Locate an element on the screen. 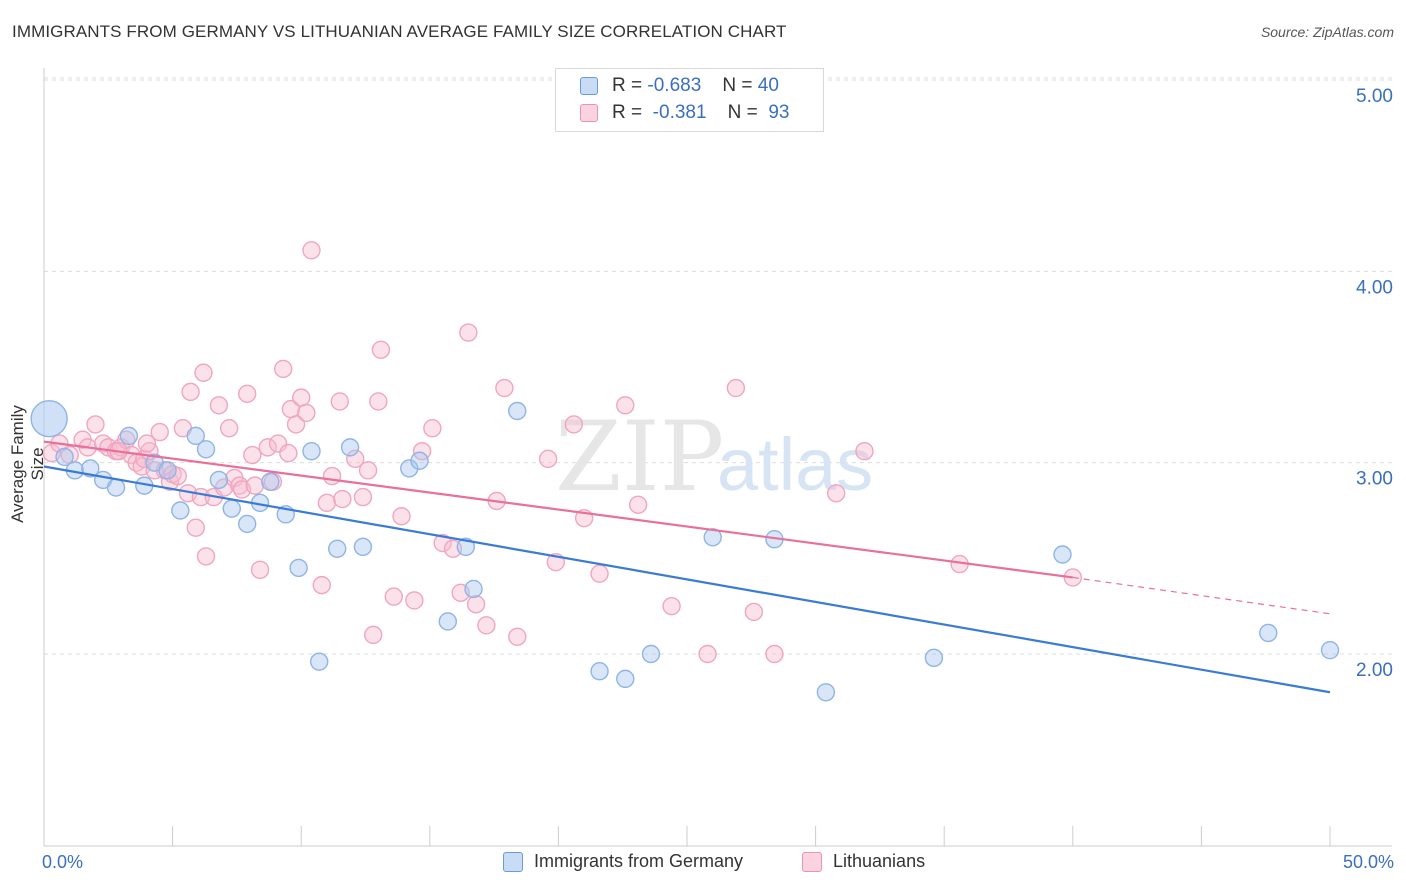 The width and height of the screenshot is (1406, 892). legend-item-lithuanians: Lithuanians is located at coordinates (863, 861).